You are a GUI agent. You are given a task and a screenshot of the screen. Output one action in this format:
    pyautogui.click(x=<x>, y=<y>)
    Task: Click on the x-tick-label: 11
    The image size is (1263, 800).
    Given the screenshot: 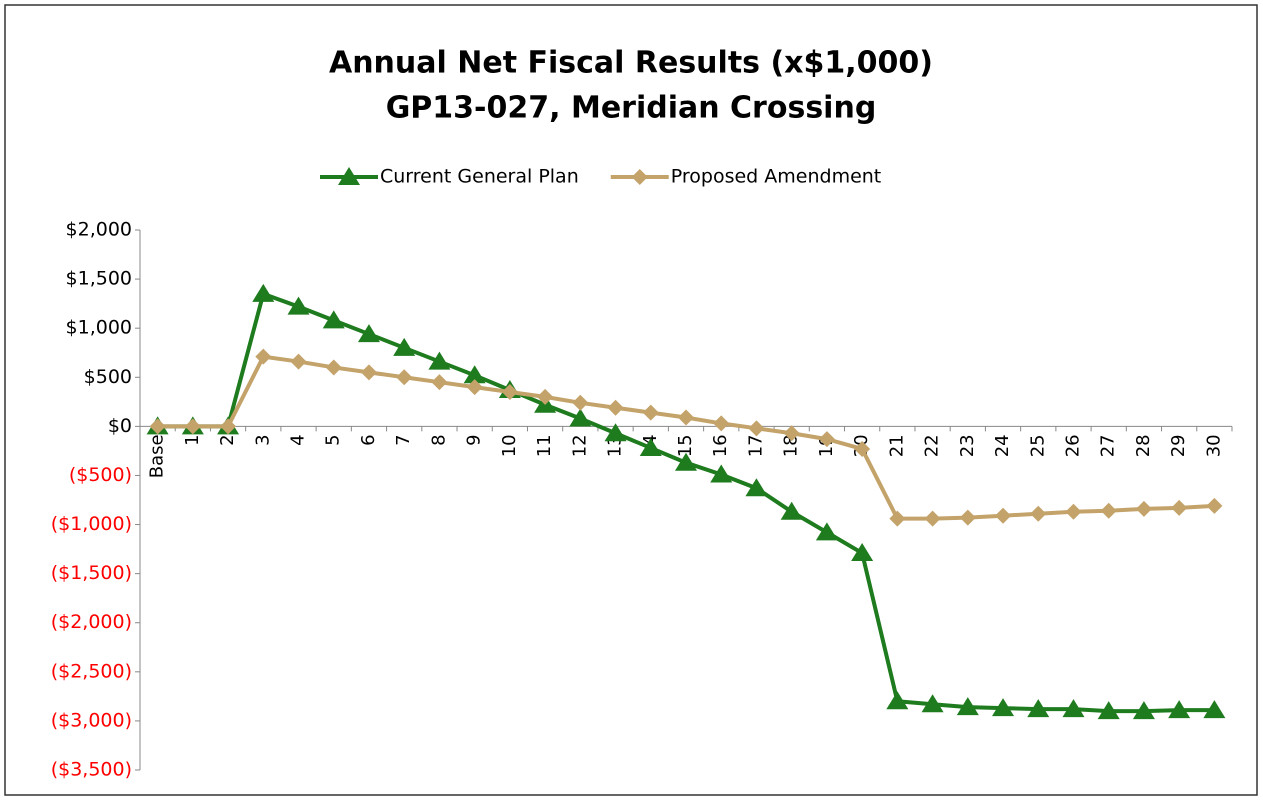 What is the action you would take?
    pyautogui.click(x=544, y=445)
    